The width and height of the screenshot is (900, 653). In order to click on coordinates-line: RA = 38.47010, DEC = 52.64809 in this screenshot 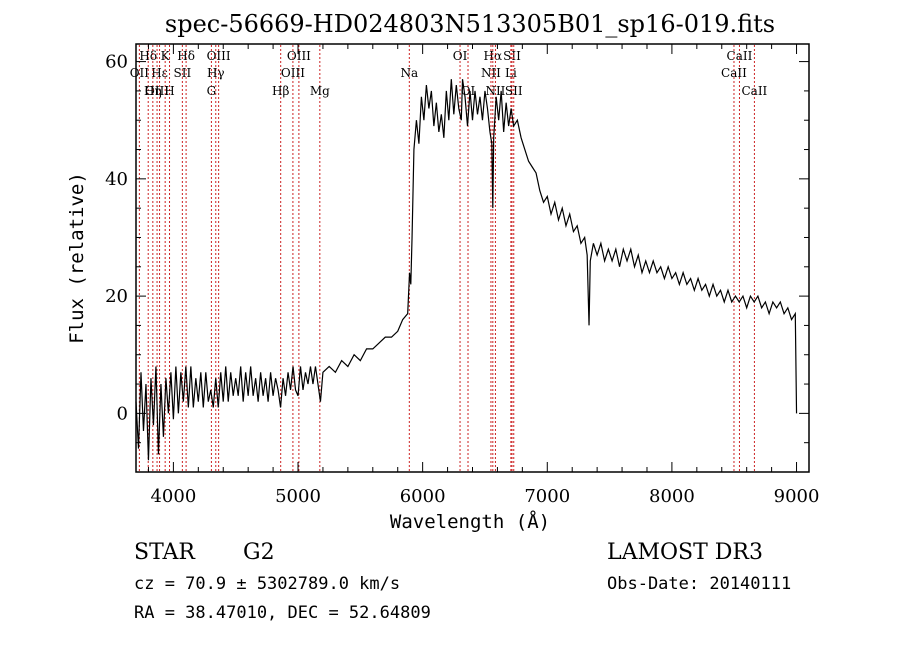, I will do `click(282, 613)`.